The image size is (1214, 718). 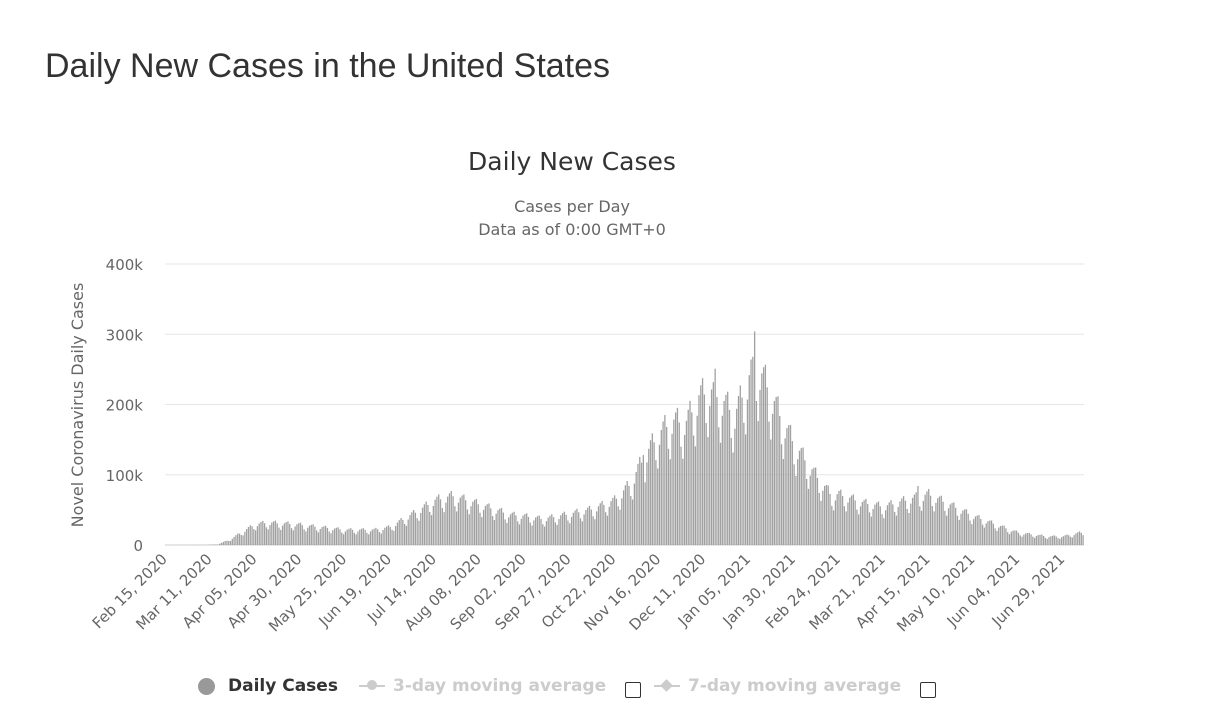 I want to click on checkbox-7-day-average, so click(x=928, y=690).